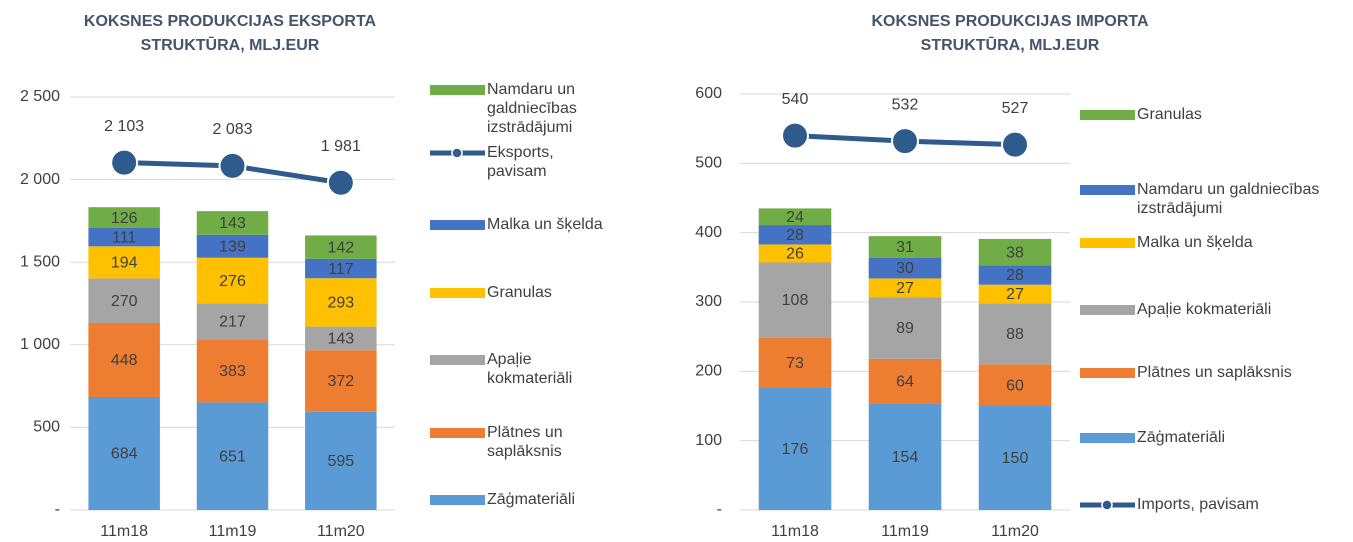 The height and width of the screenshot is (542, 1353). I want to click on legend-label: Imports, pavisam, so click(1198, 504).